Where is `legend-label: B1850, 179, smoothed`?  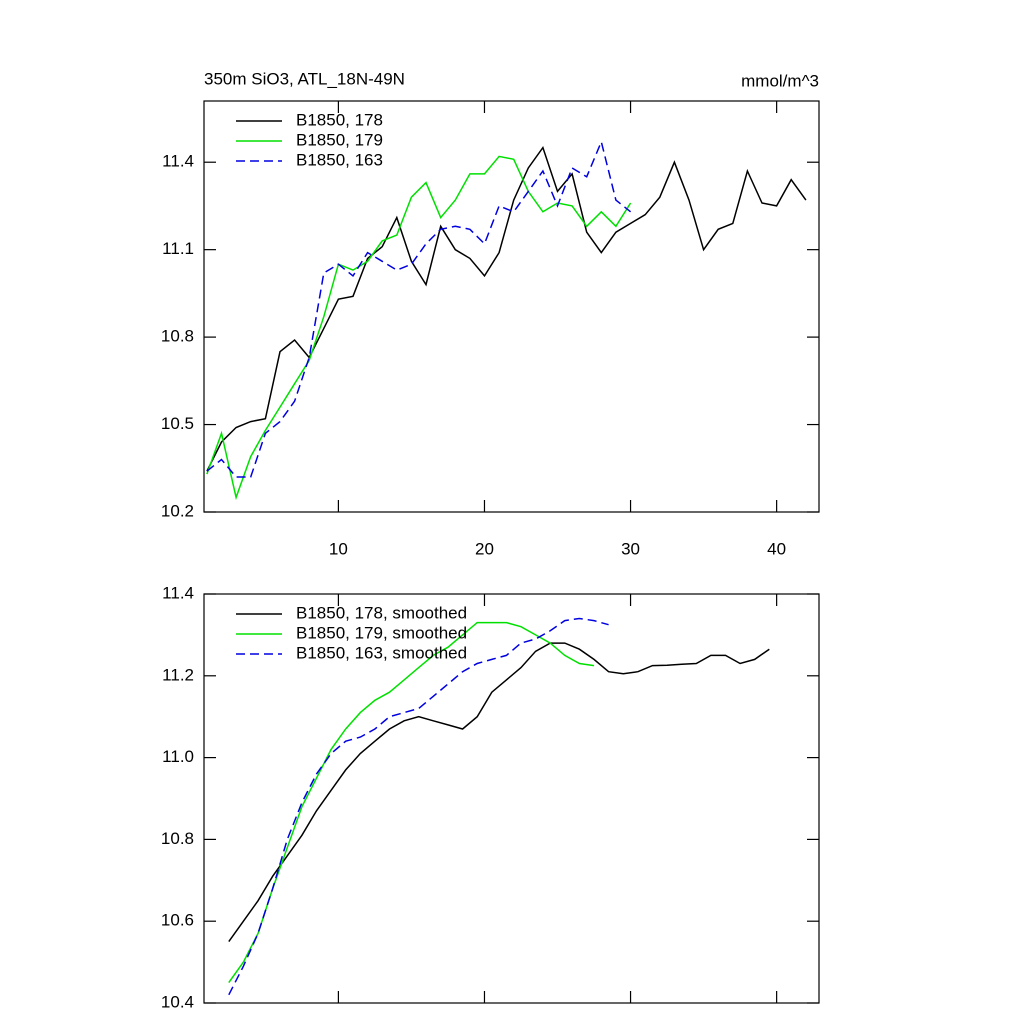 legend-label: B1850, 179, smoothed is located at coordinates (381, 632).